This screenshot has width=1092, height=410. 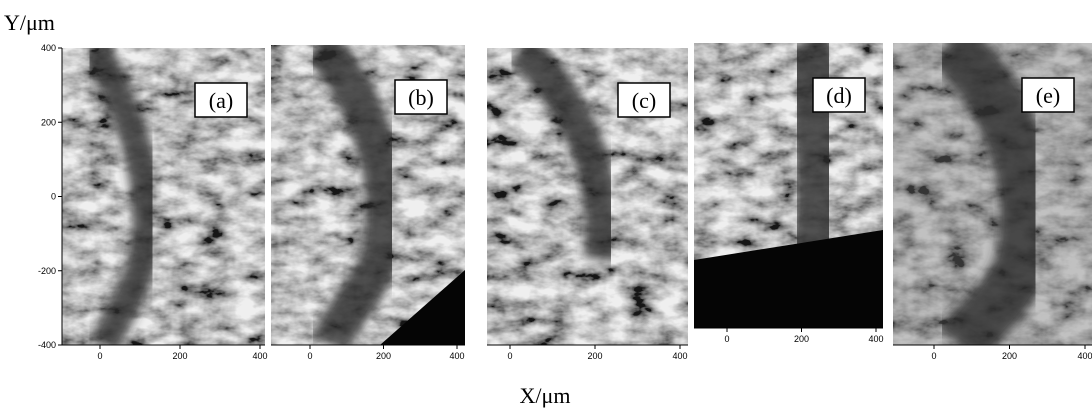 I want to click on panel: (e) 0 200 400, so click(x=992, y=202).